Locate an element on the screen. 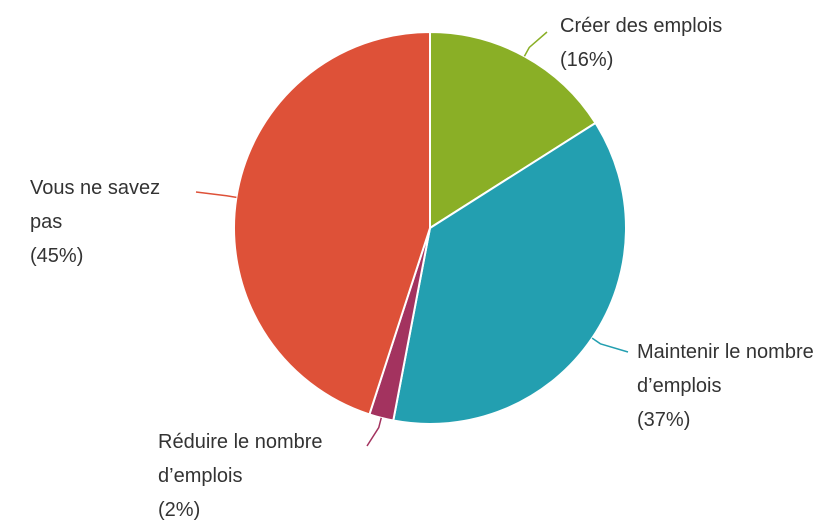 This screenshot has width=835, height=527. slice-label: Réduire le nombre d’emplois (2%) is located at coordinates (260, 476).